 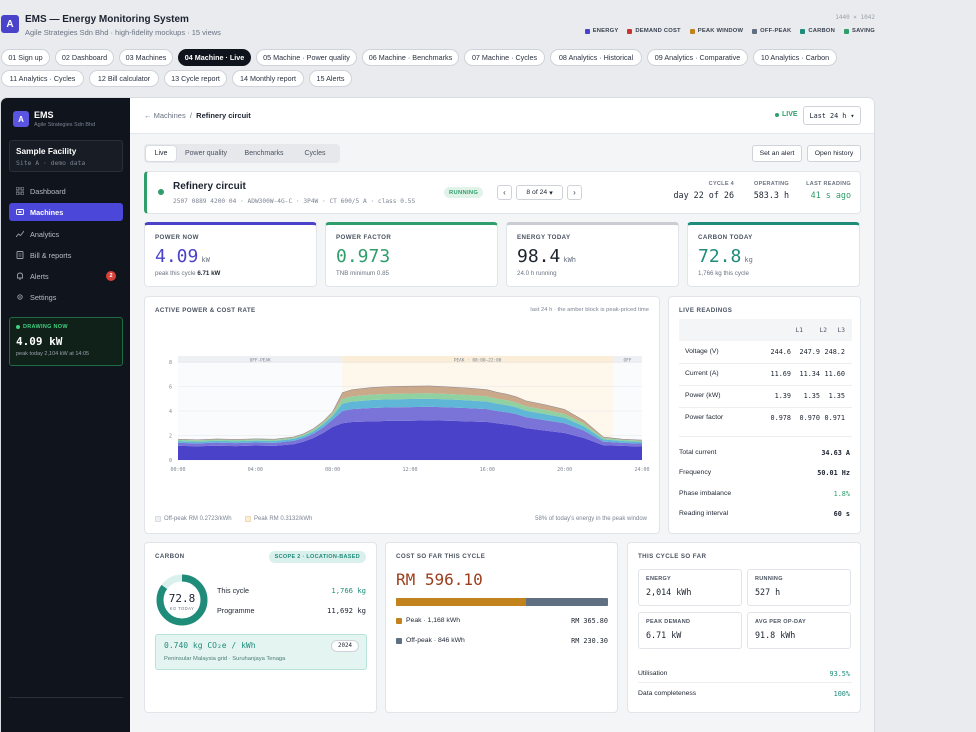 What do you see at coordinates (570, 260) in the screenshot?
I see `kpi-unit: kWh` at bounding box center [570, 260].